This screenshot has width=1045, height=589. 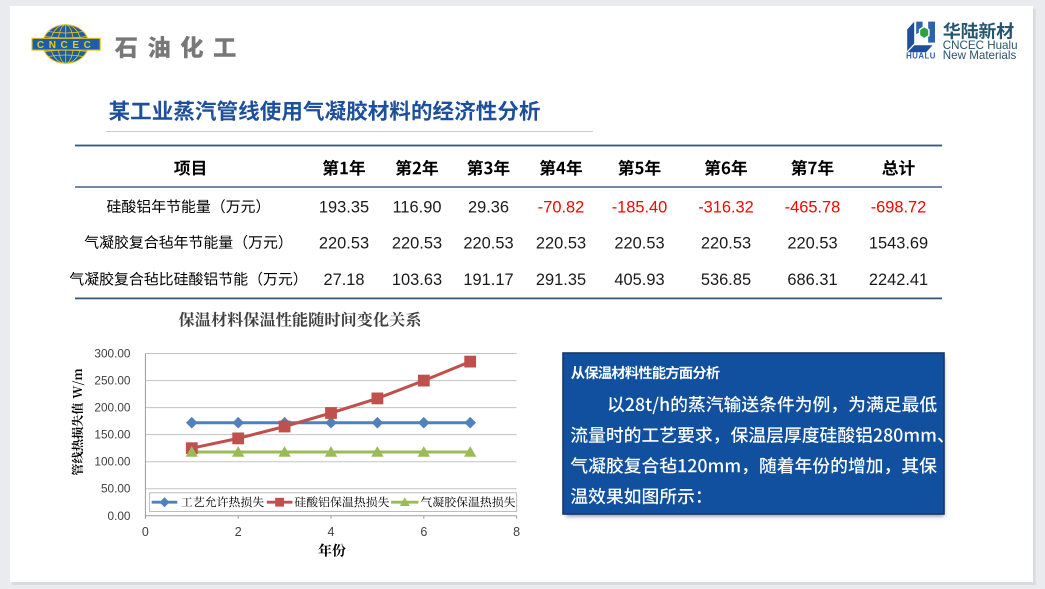 I want to click on svg-text: -185.40, so click(x=640, y=208).